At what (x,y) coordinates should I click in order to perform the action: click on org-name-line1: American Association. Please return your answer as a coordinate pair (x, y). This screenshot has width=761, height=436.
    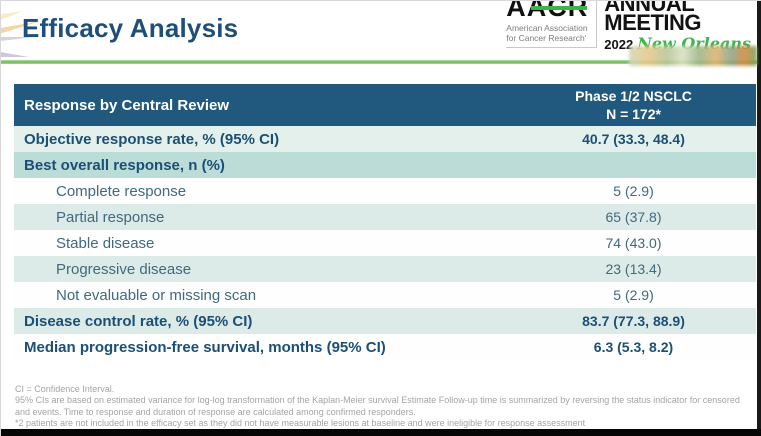
    Looking at the image, I should click on (547, 28).